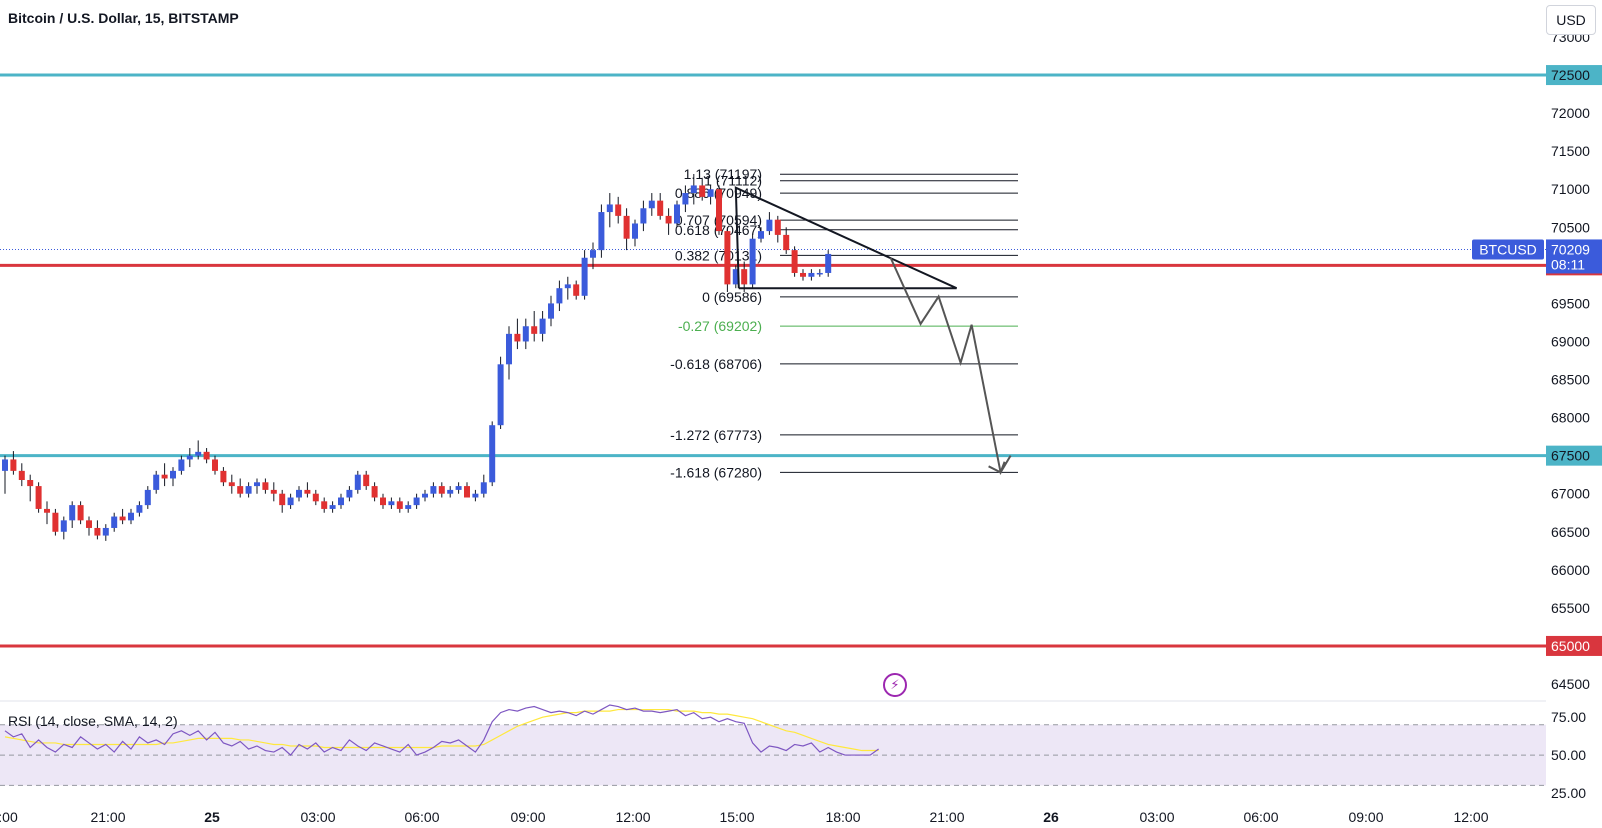 The height and width of the screenshot is (828, 1602). I want to click on level-tag-text: 72500, so click(1570, 75).